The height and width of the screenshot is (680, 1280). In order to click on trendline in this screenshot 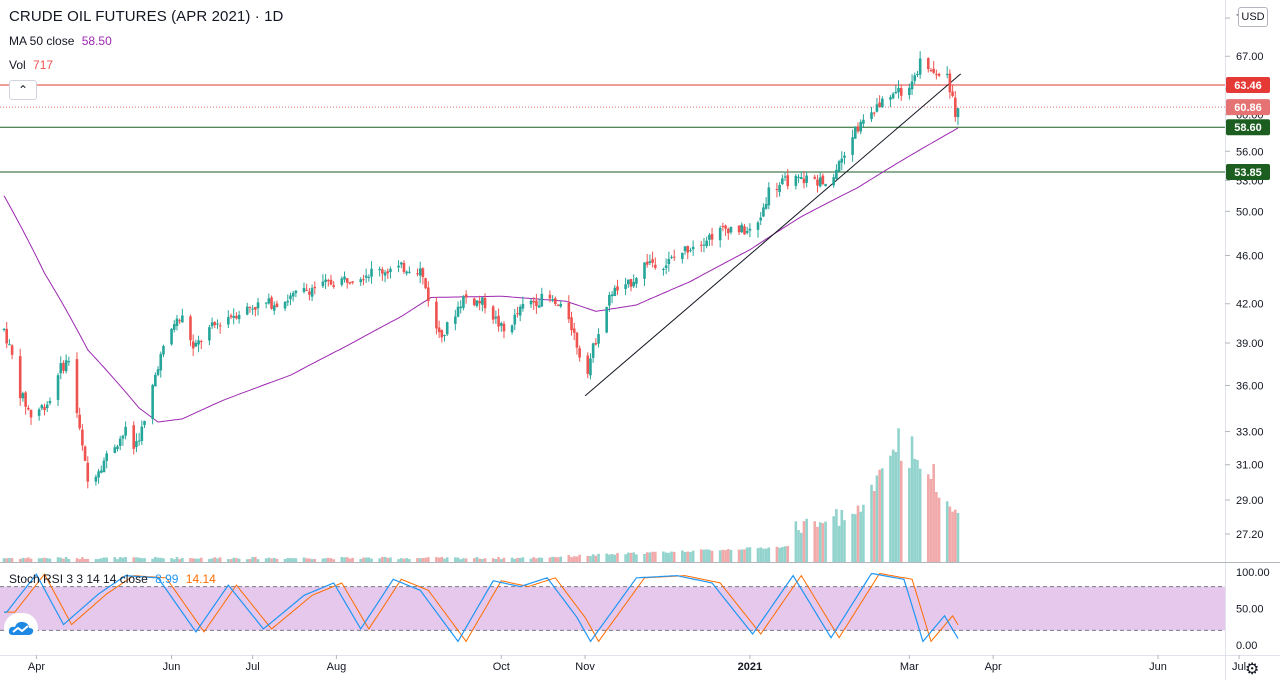, I will do `click(773, 235)`.